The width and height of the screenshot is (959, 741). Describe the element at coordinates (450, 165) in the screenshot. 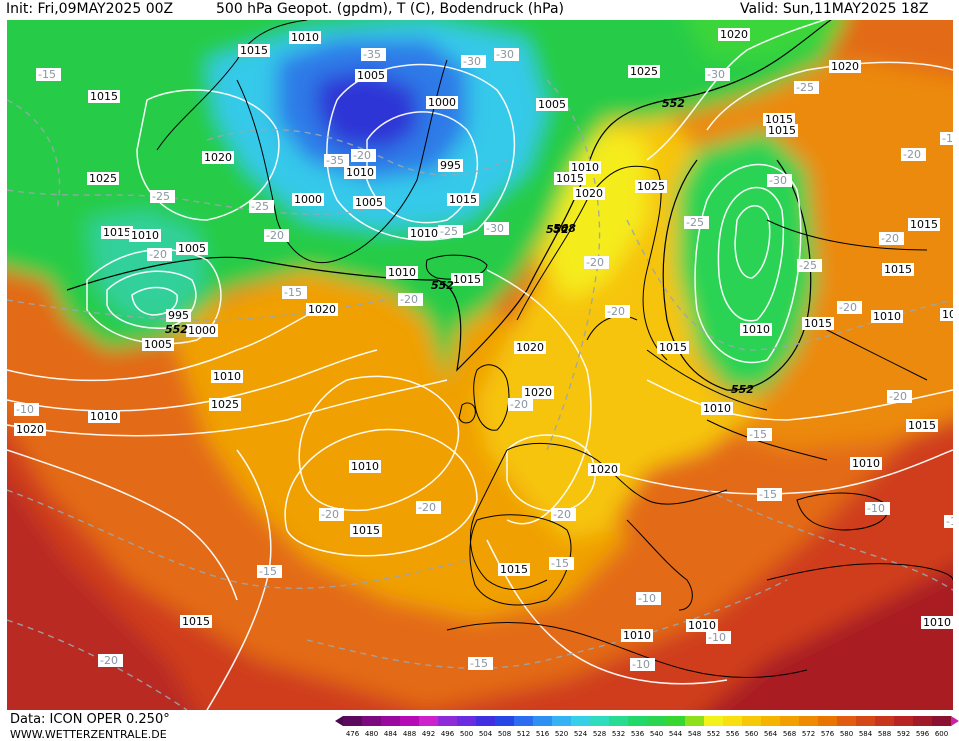

I see `pressure-label: 995` at that location.